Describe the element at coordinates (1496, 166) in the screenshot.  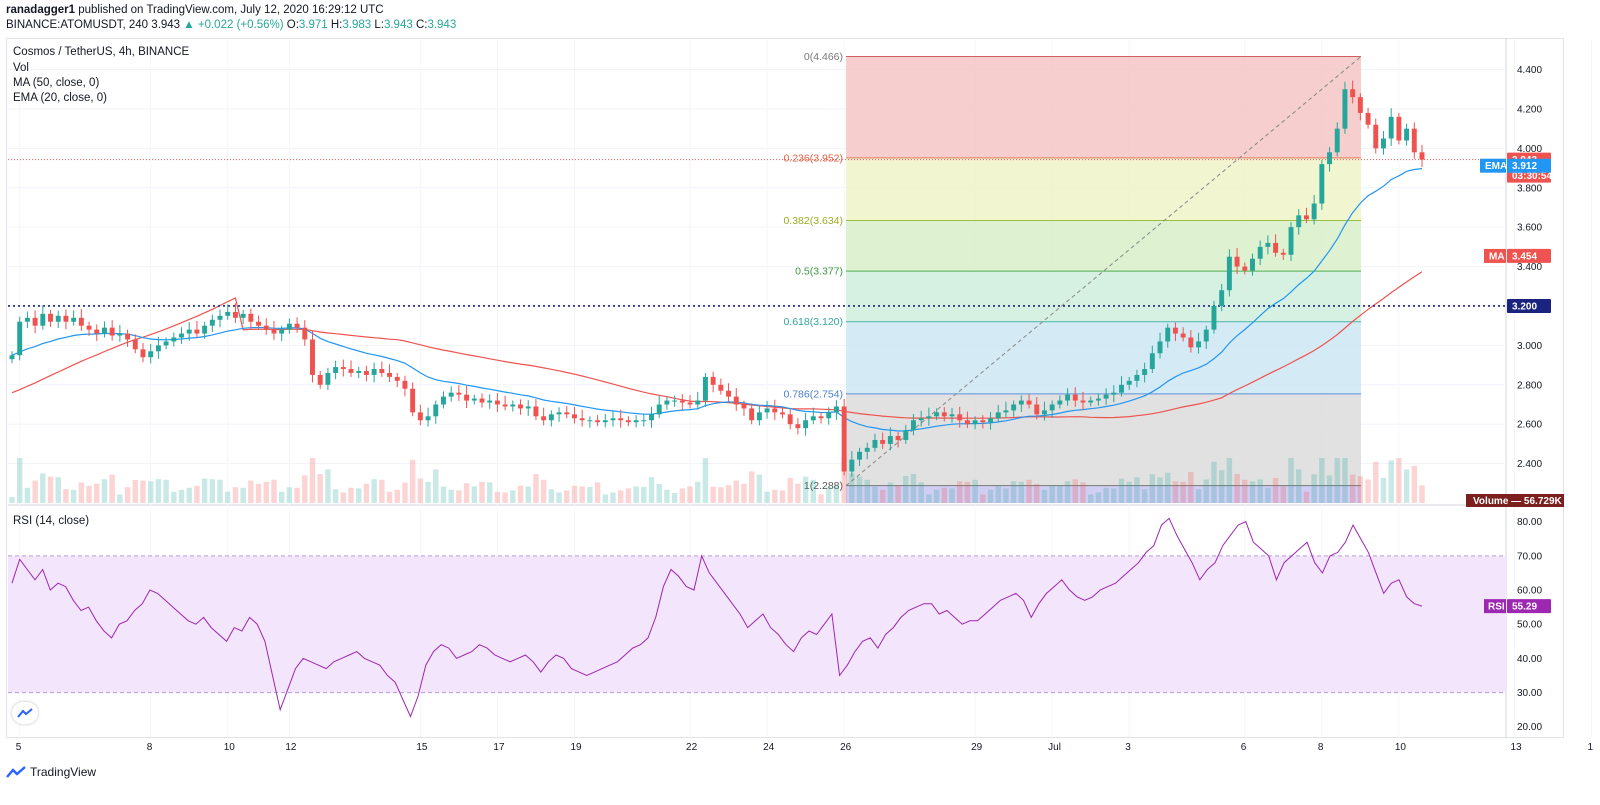
I see `ema-label: EMA` at that location.